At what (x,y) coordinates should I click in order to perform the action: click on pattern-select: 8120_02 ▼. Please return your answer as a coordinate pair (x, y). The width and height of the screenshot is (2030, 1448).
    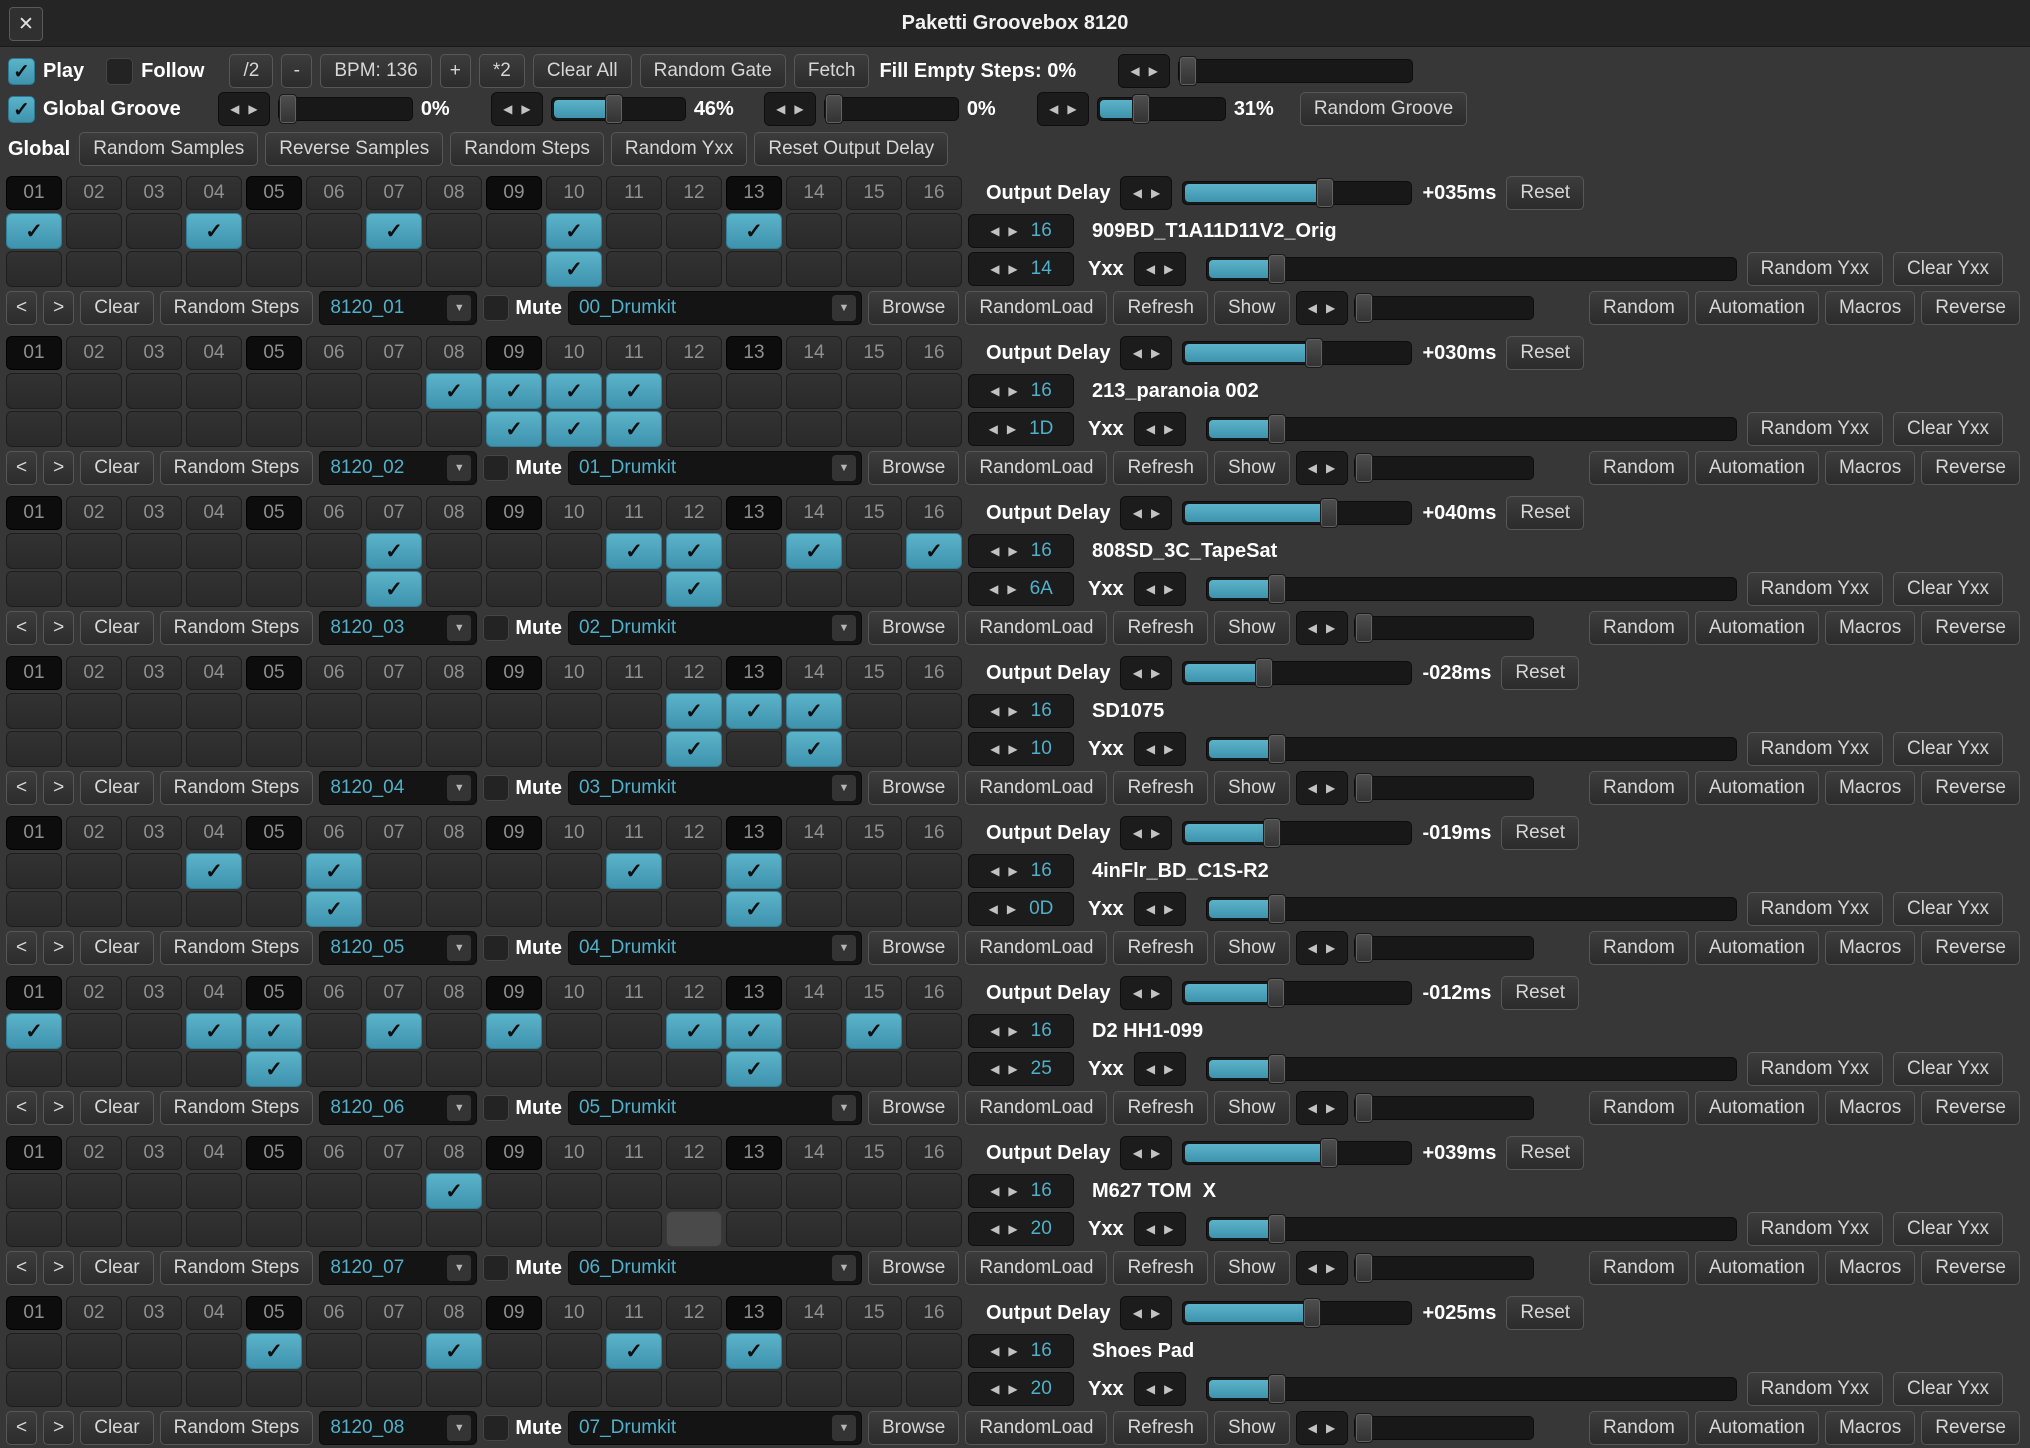
    Looking at the image, I should click on (398, 468).